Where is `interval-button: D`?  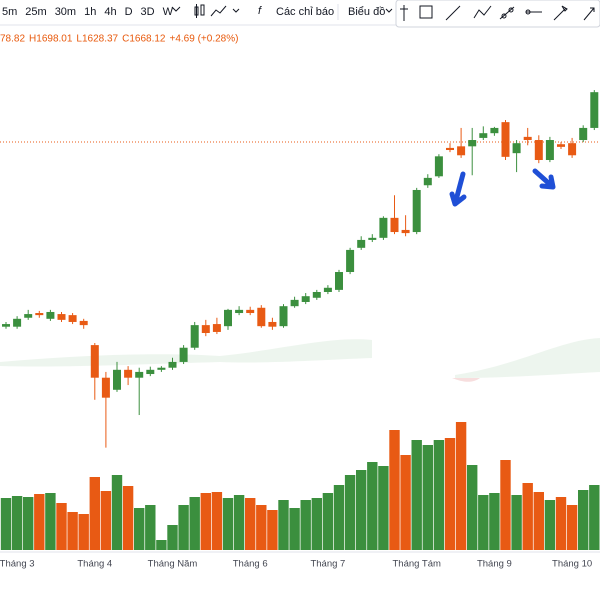 interval-button: D is located at coordinates (129, 12).